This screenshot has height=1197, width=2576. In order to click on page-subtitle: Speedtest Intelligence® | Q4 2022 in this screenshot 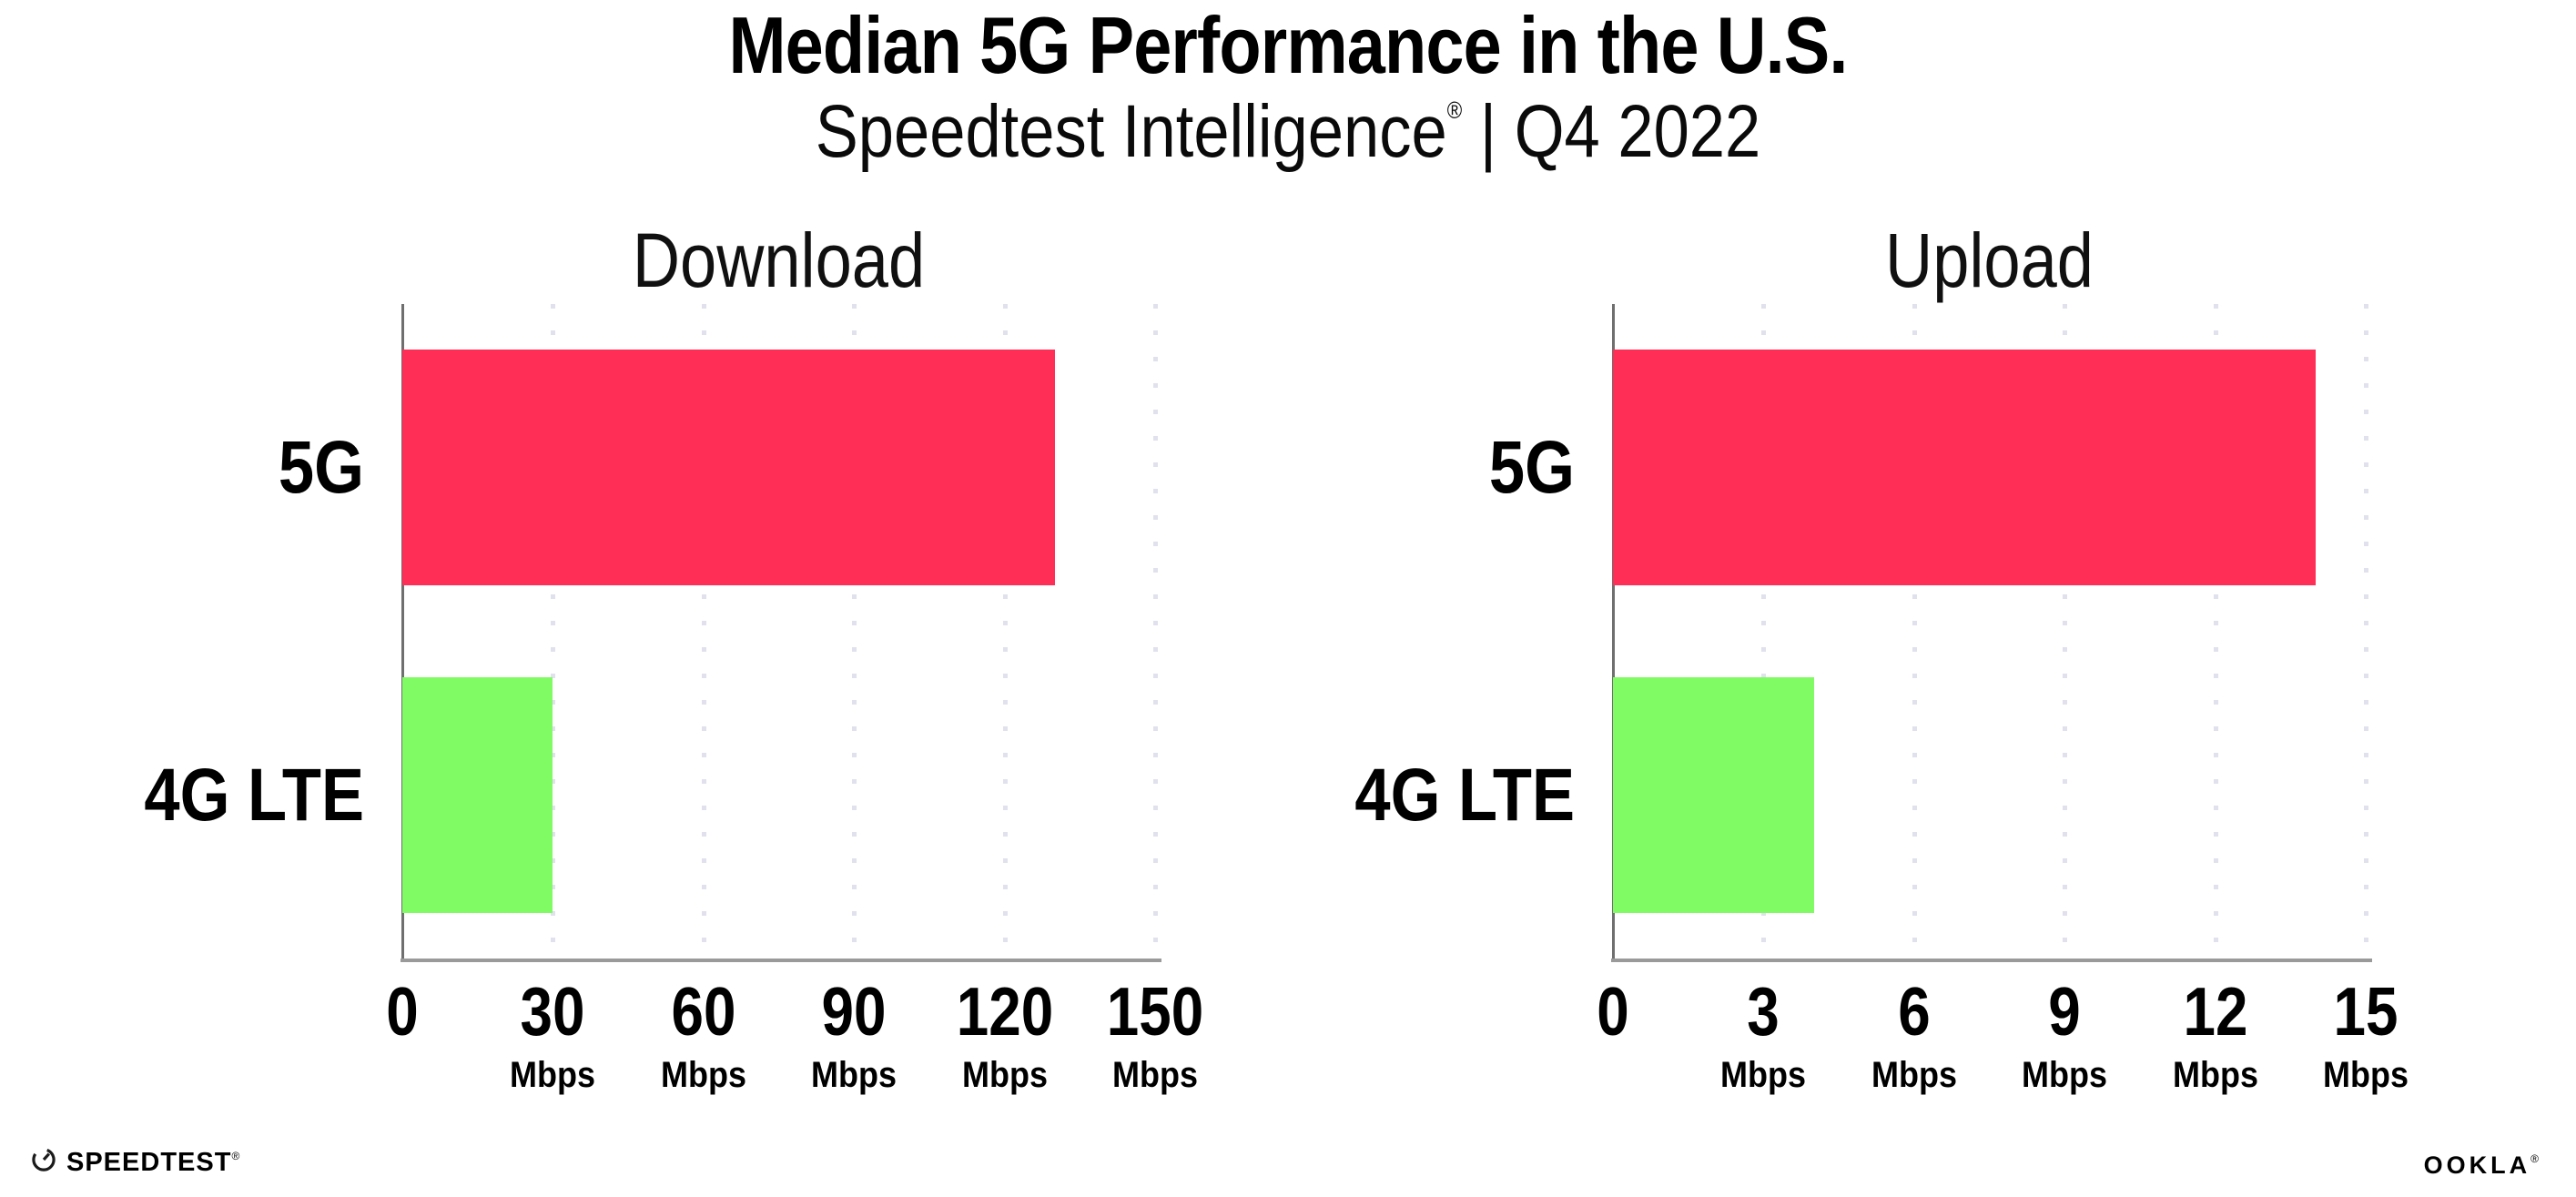, I will do `click(1288, 132)`.